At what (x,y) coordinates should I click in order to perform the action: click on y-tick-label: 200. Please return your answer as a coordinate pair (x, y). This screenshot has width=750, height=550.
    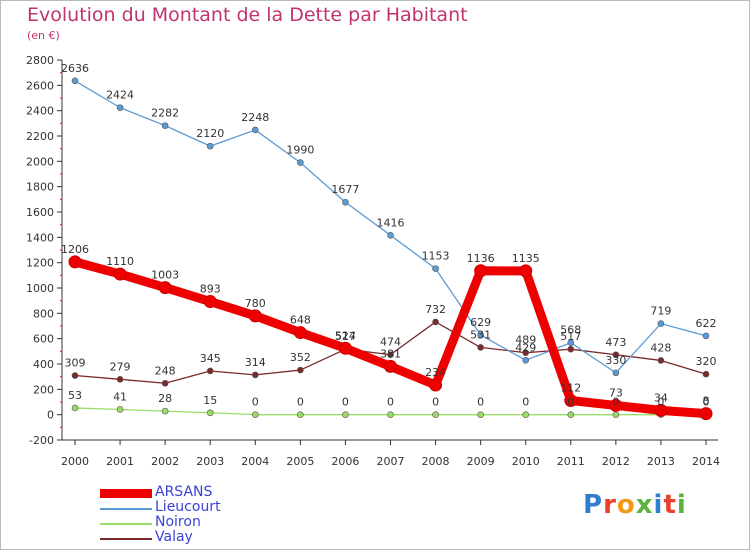
    Looking at the image, I should click on (43, 389).